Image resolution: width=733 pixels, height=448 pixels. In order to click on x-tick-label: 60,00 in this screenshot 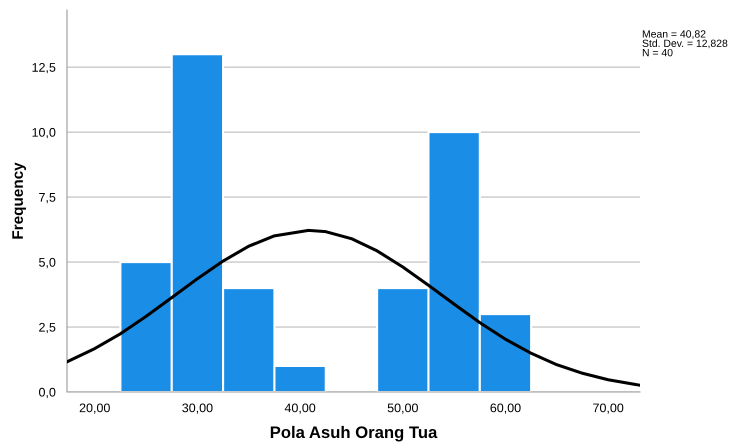, I will do `click(505, 408)`.